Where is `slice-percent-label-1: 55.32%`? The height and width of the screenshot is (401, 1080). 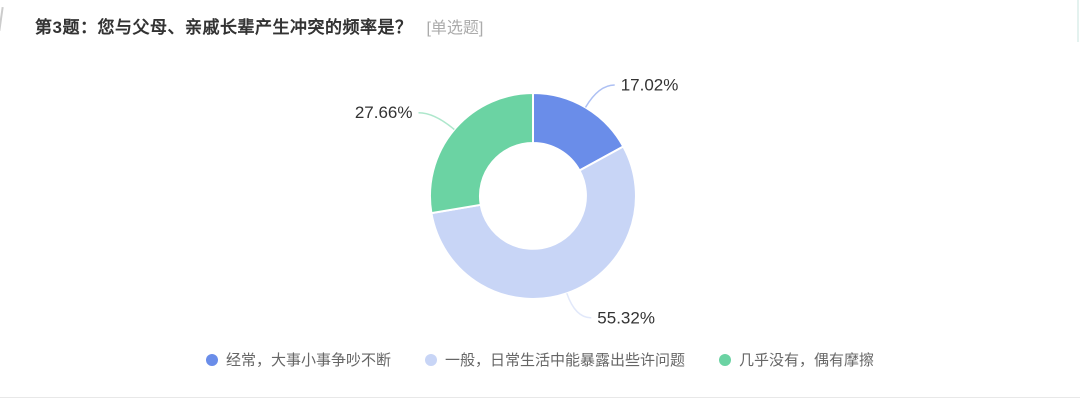 slice-percent-label-1: 55.32% is located at coordinates (626, 317).